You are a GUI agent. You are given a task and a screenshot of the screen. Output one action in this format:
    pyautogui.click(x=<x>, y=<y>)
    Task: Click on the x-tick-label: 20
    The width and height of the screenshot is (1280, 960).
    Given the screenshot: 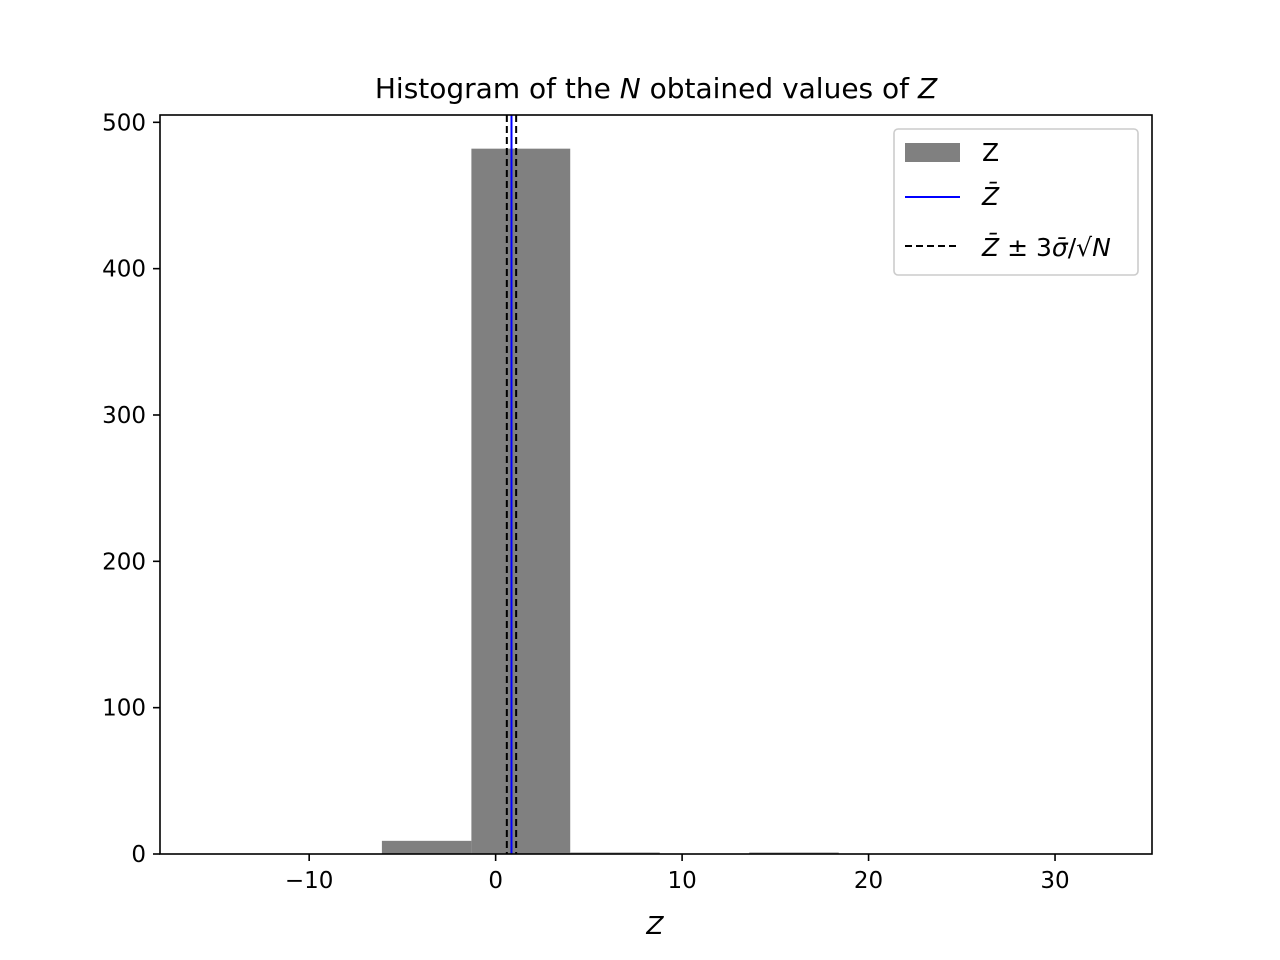 What is the action you would take?
    pyautogui.click(x=868, y=881)
    